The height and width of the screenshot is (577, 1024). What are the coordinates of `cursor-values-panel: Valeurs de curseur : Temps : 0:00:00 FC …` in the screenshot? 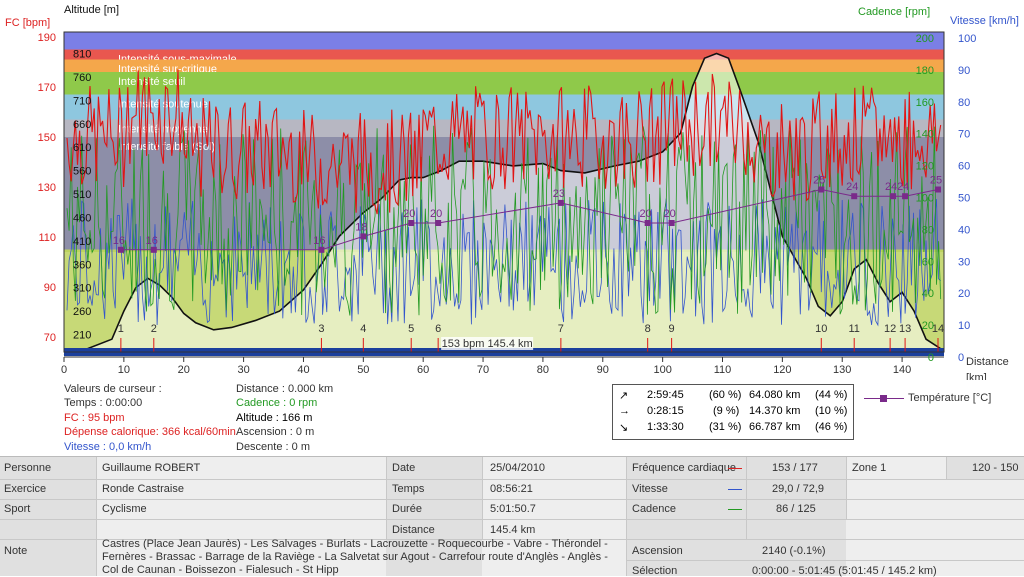 It's located at (150, 418).